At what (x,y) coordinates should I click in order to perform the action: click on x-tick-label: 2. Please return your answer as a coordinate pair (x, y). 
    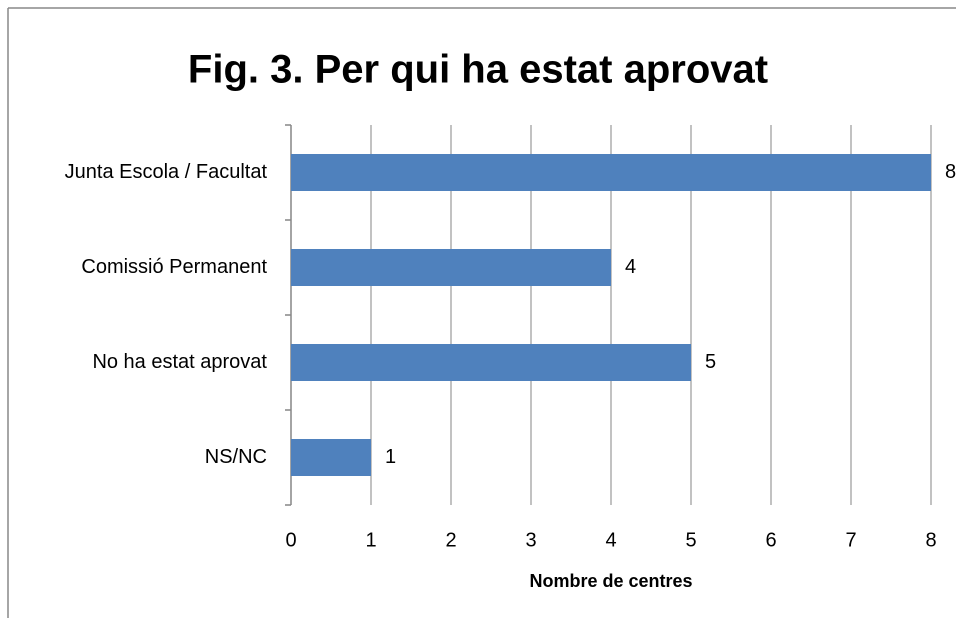
    Looking at the image, I should click on (450, 540).